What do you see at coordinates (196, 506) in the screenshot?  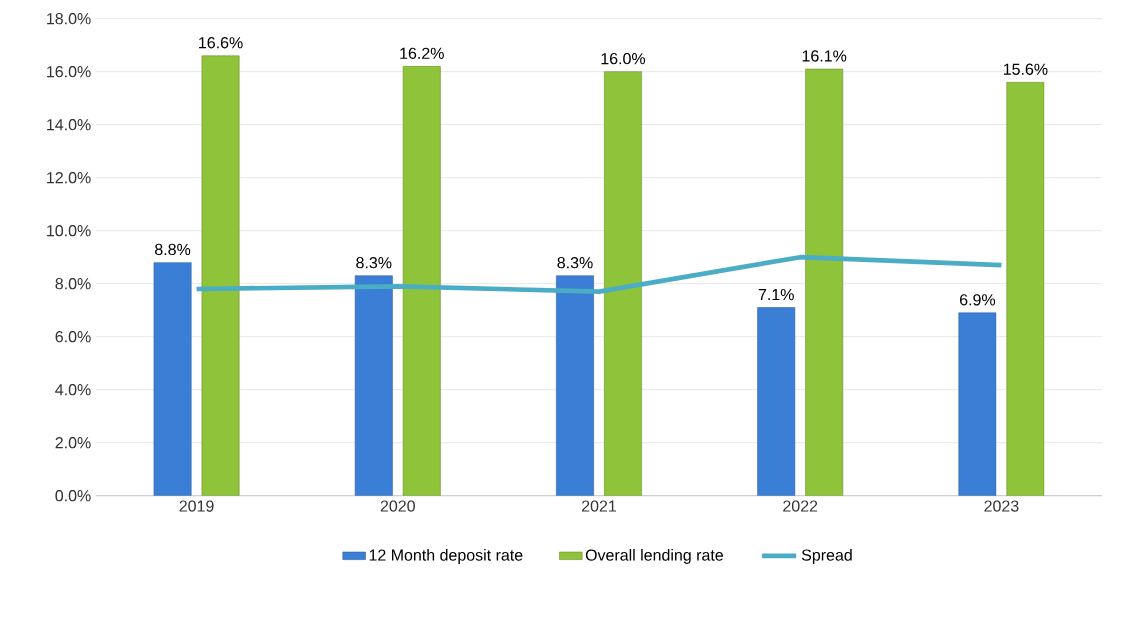 I see `x-tick-label: 2019` at bounding box center [196, 506].